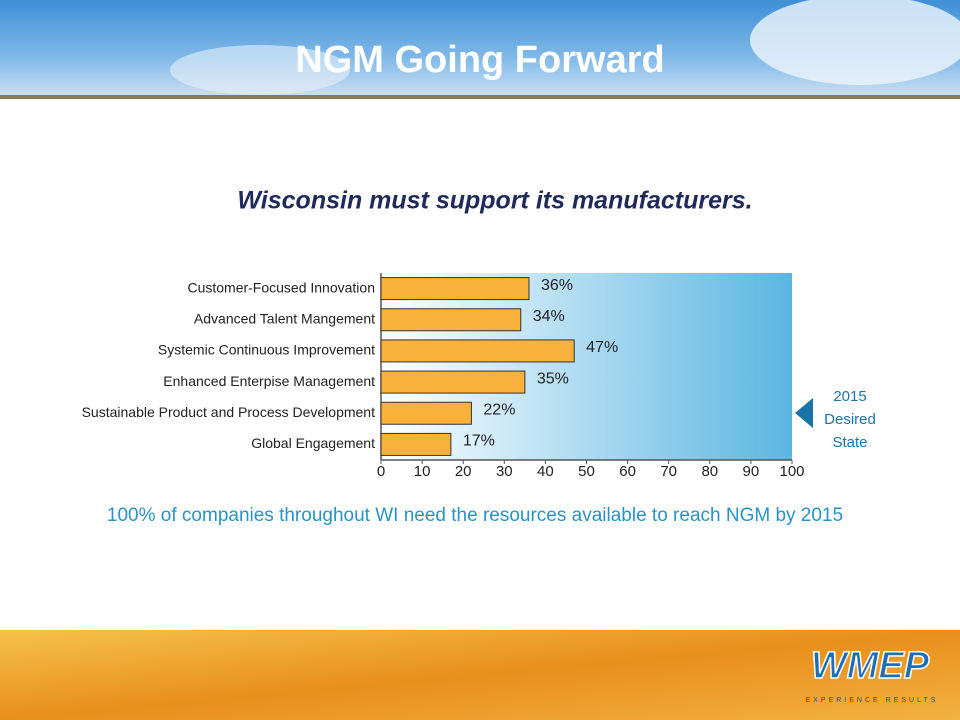  I want to click on slide-title: NGM Going Forward, so click(479, 60).